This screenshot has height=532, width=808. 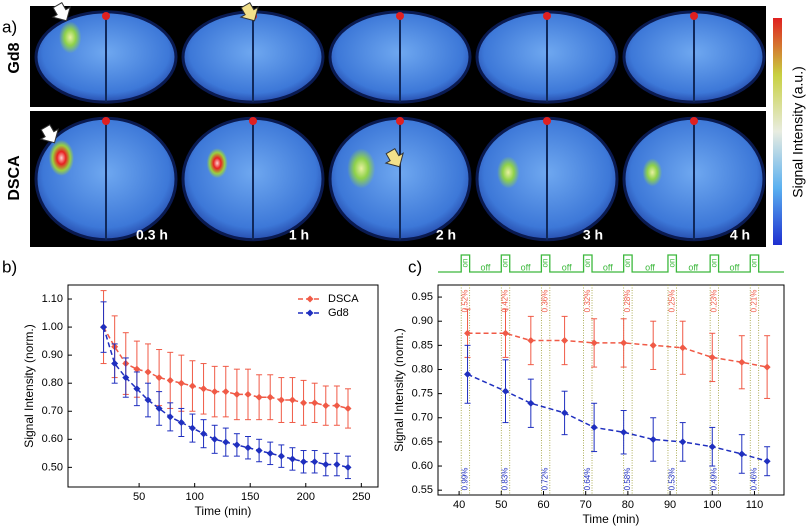 I want to click on panel-label: a), so click(x=9, y=26).